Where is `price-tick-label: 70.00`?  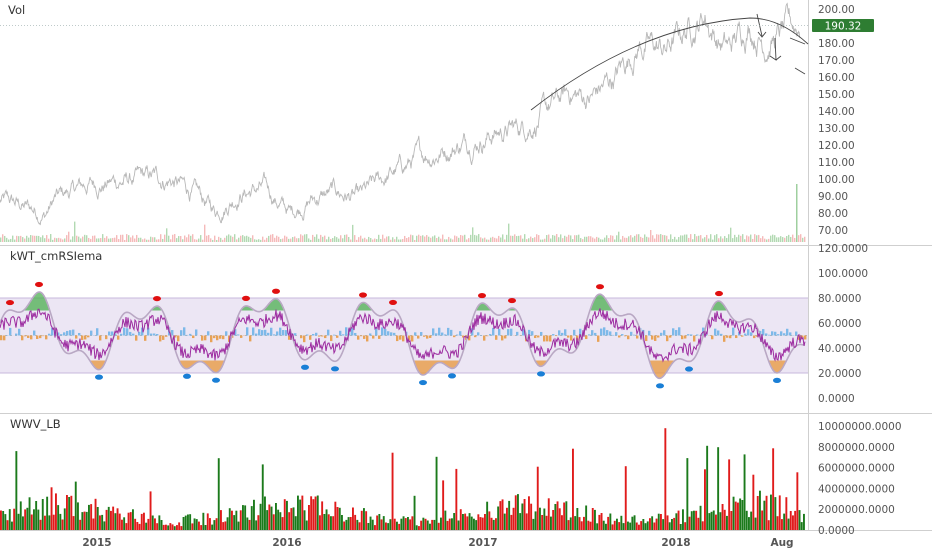 price-tick-label: 70.00 is located at coordinates (833, 231).